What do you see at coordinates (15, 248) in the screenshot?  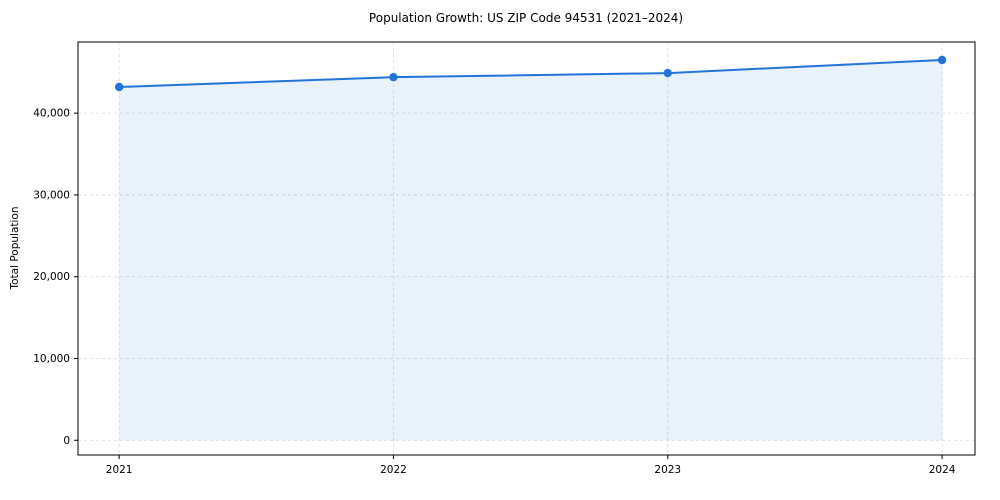 I see `y-axis-label: Total Population` at bounding box center [15, 248].